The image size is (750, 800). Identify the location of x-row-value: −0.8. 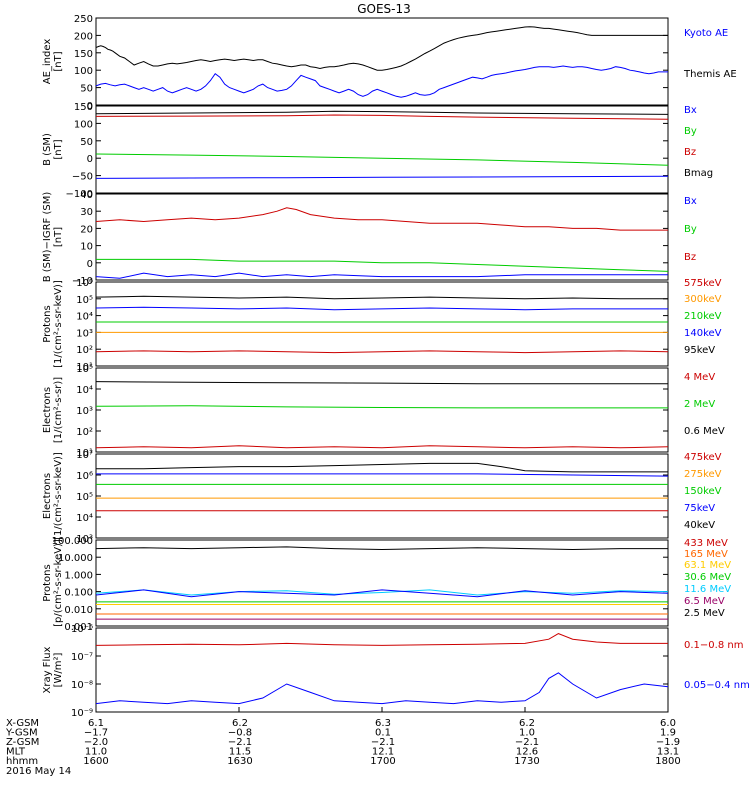
(240, 733).